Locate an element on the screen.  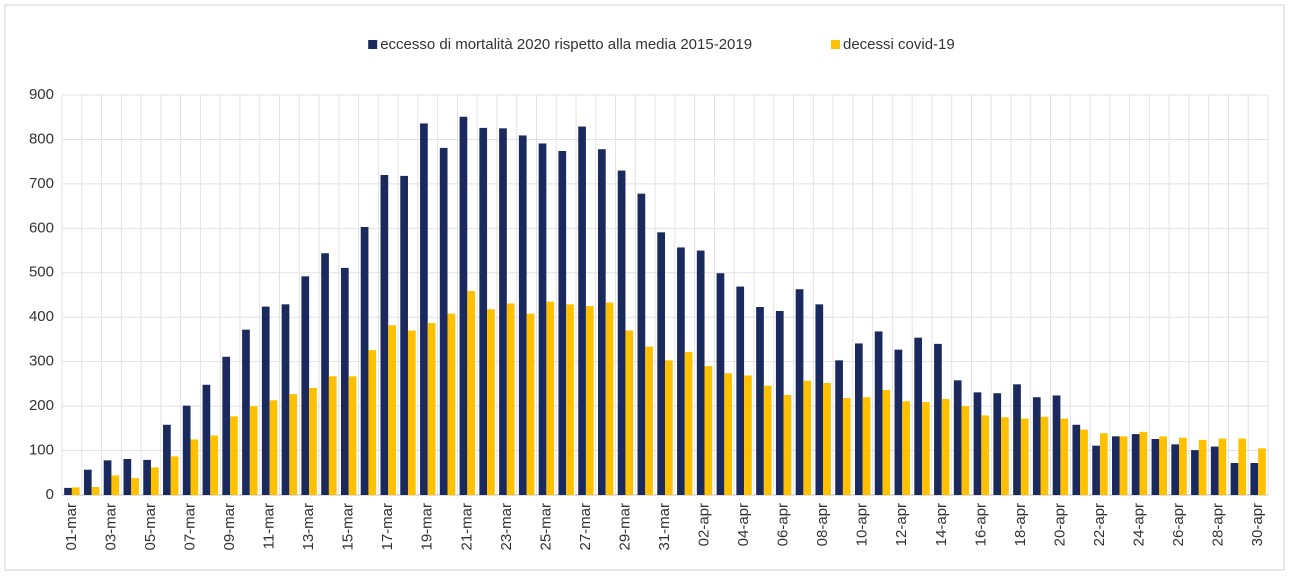
x-tick-label: 09-mar is located at coordinates (229, 527).